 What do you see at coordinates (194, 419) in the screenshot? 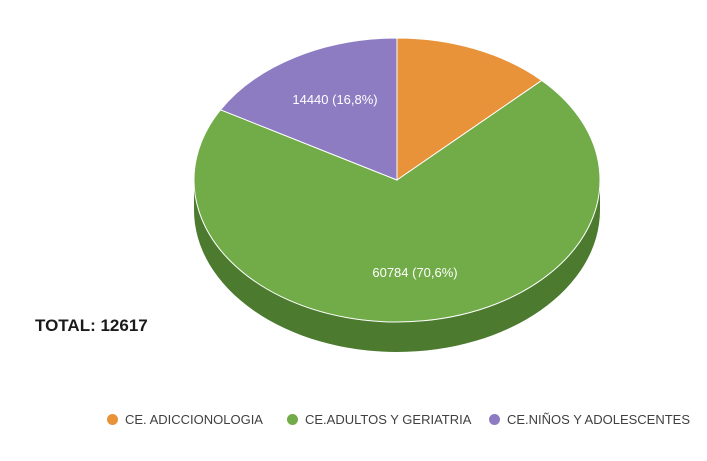
I see `legend-label-adiccionologia: CE. ADICCIONOLOGIA` at bounding box center [194, 419].